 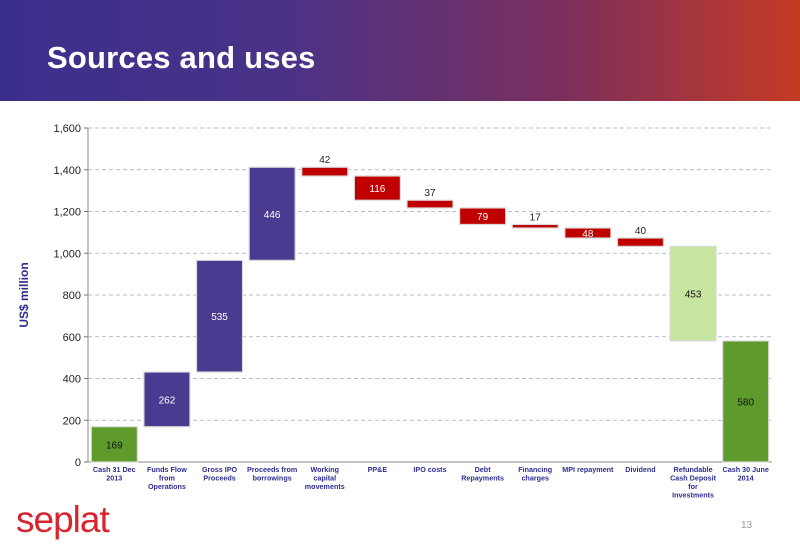 What do you see at coordinates (72, 296) in the screenshot?
I see `y-tick-label: 800` at bounding box center [72, 296].